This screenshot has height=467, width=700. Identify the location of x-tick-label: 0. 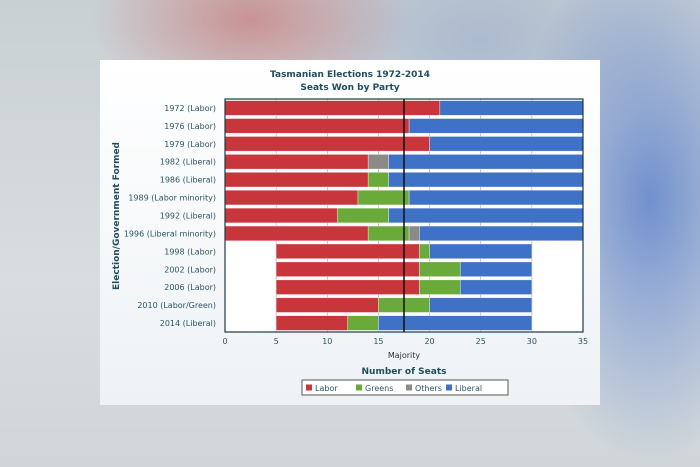
(224, 341).